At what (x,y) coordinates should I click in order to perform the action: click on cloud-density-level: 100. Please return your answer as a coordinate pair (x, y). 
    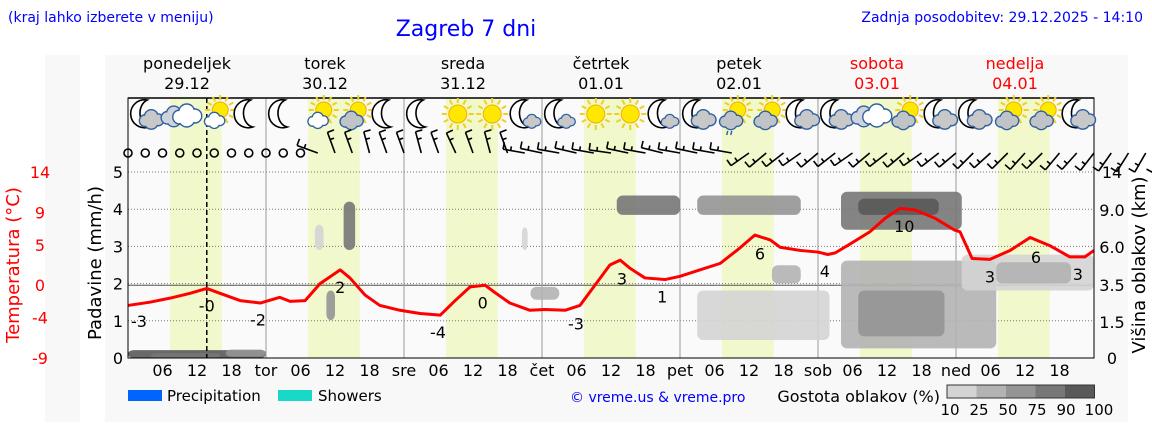
    Looking at the image, I should click on (1099, 410).